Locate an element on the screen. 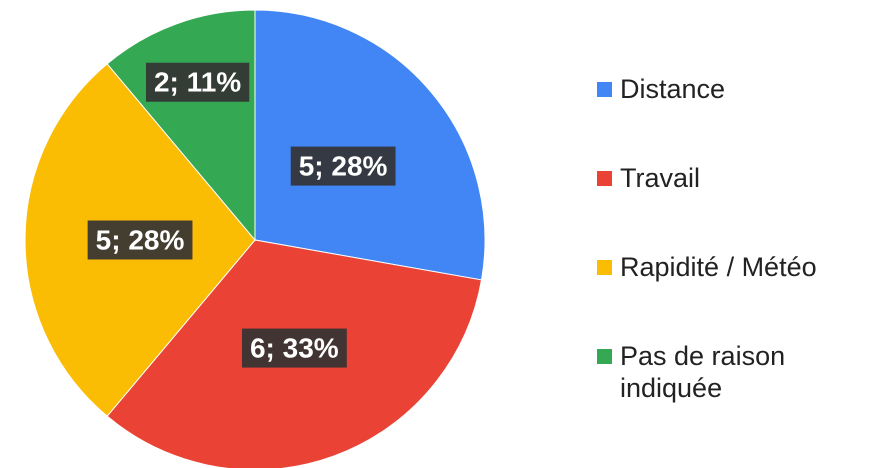  legend-item: Rapidité / Météo is located at coordinates (737, 267).